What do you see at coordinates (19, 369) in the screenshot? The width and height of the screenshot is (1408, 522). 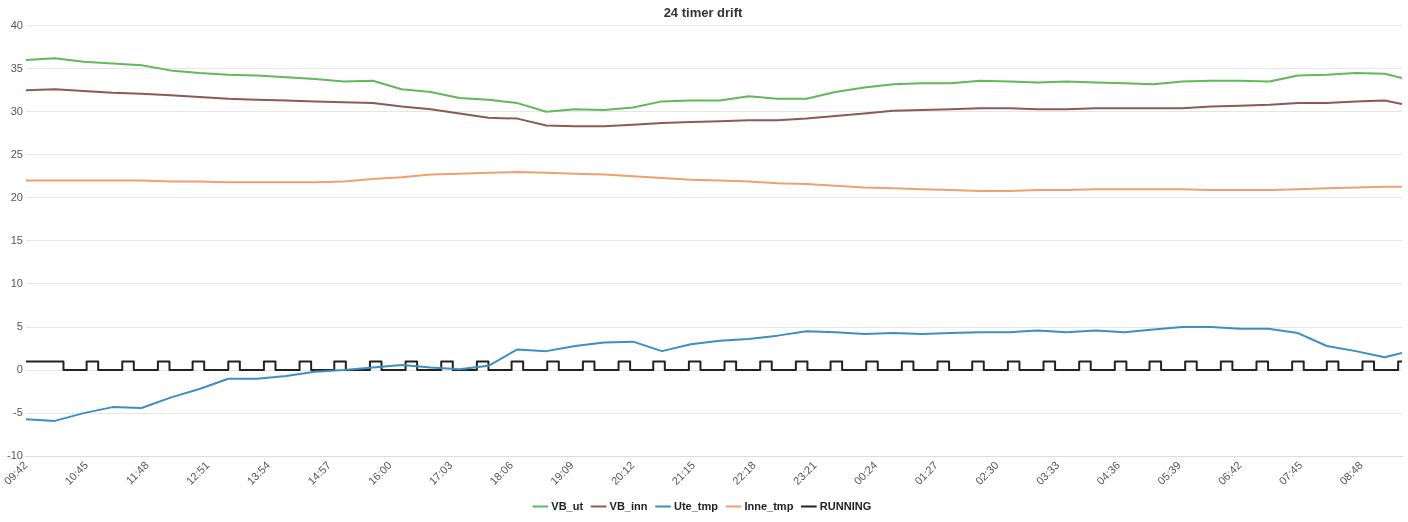 I see `y-tick-label: 0` at bounding box center [19, 369].